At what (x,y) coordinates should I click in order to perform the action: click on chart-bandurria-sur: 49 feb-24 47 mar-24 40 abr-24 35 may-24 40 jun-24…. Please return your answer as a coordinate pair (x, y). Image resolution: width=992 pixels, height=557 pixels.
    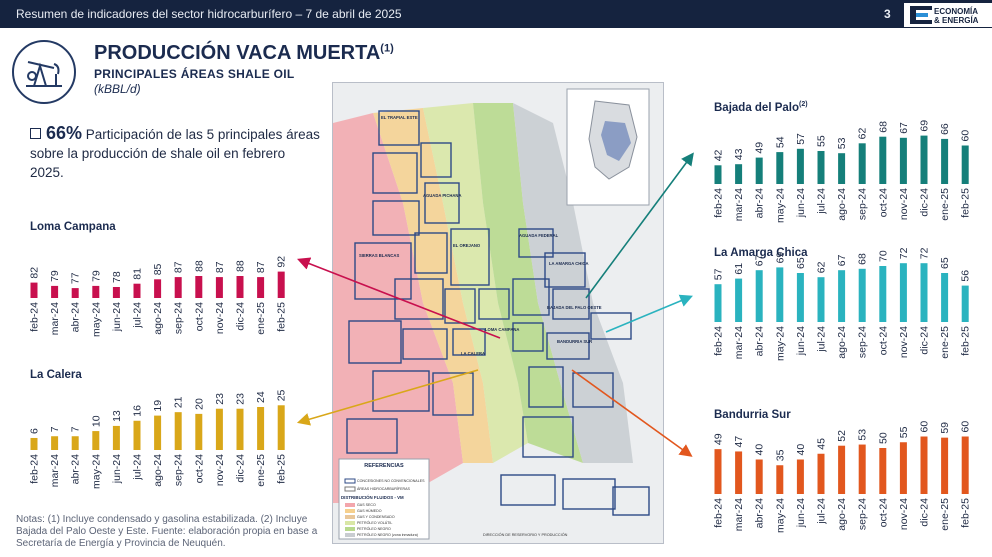
    Looking at the image, I should click on (842, 477).